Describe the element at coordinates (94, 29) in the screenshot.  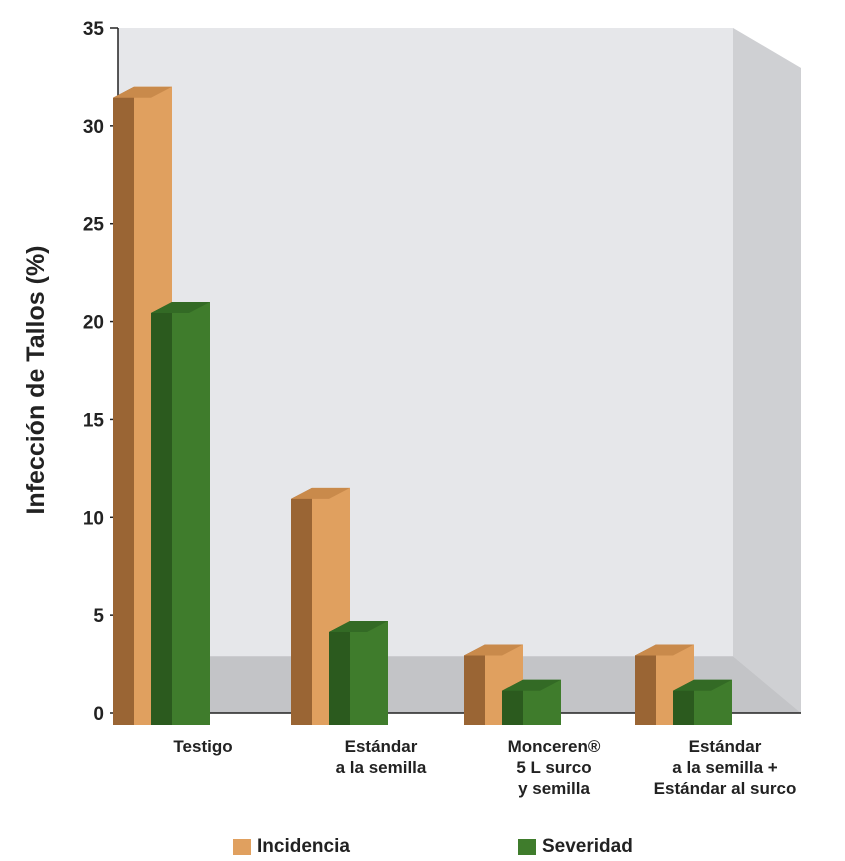
I see `y-tick-label: 35` at that location.